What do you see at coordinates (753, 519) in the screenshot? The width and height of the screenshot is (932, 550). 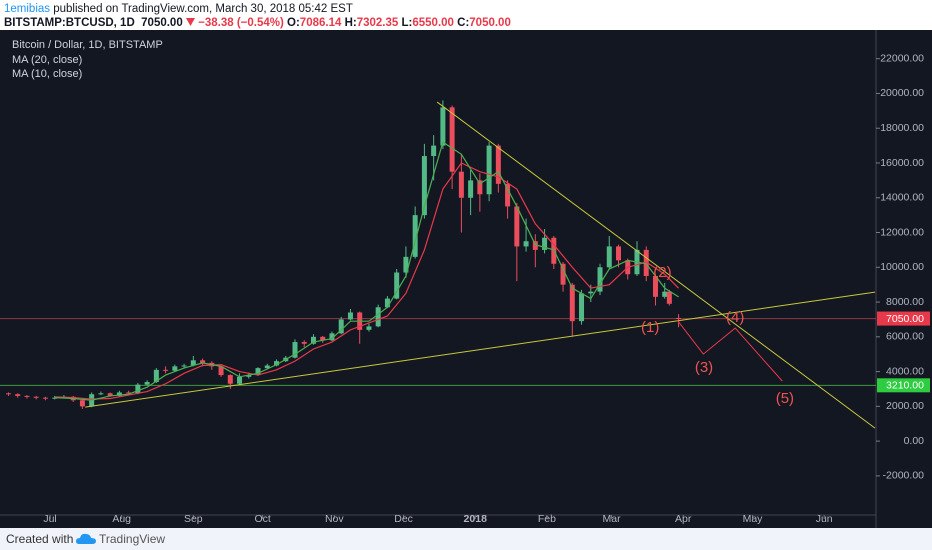 I see `x-tick-label: May` at bounding box center [753, 519].